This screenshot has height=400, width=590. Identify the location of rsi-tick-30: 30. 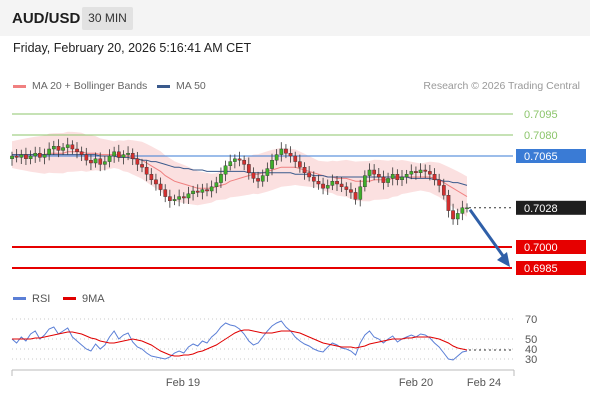
(531, 360).